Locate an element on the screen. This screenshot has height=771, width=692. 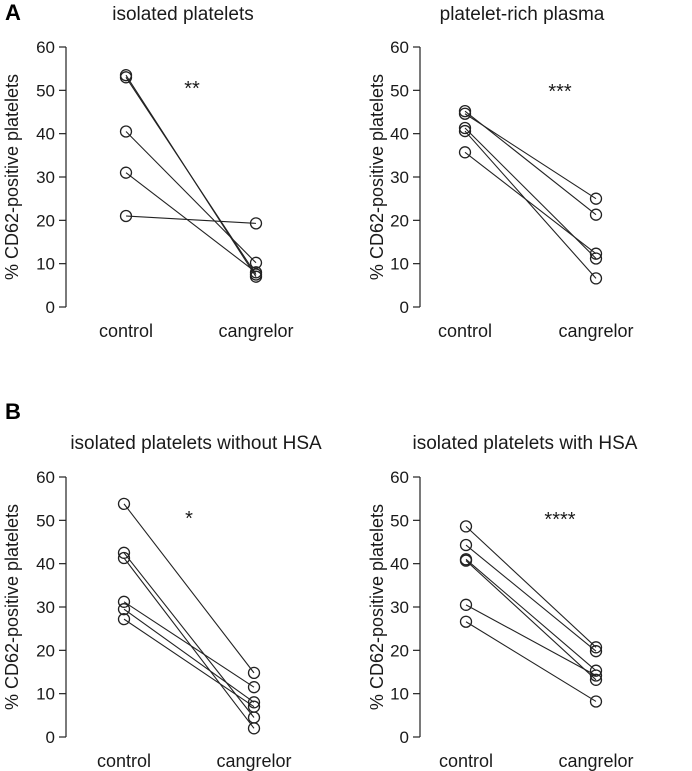
chart-title: isolated platelets with HSA is located at coordinates (525, 443).